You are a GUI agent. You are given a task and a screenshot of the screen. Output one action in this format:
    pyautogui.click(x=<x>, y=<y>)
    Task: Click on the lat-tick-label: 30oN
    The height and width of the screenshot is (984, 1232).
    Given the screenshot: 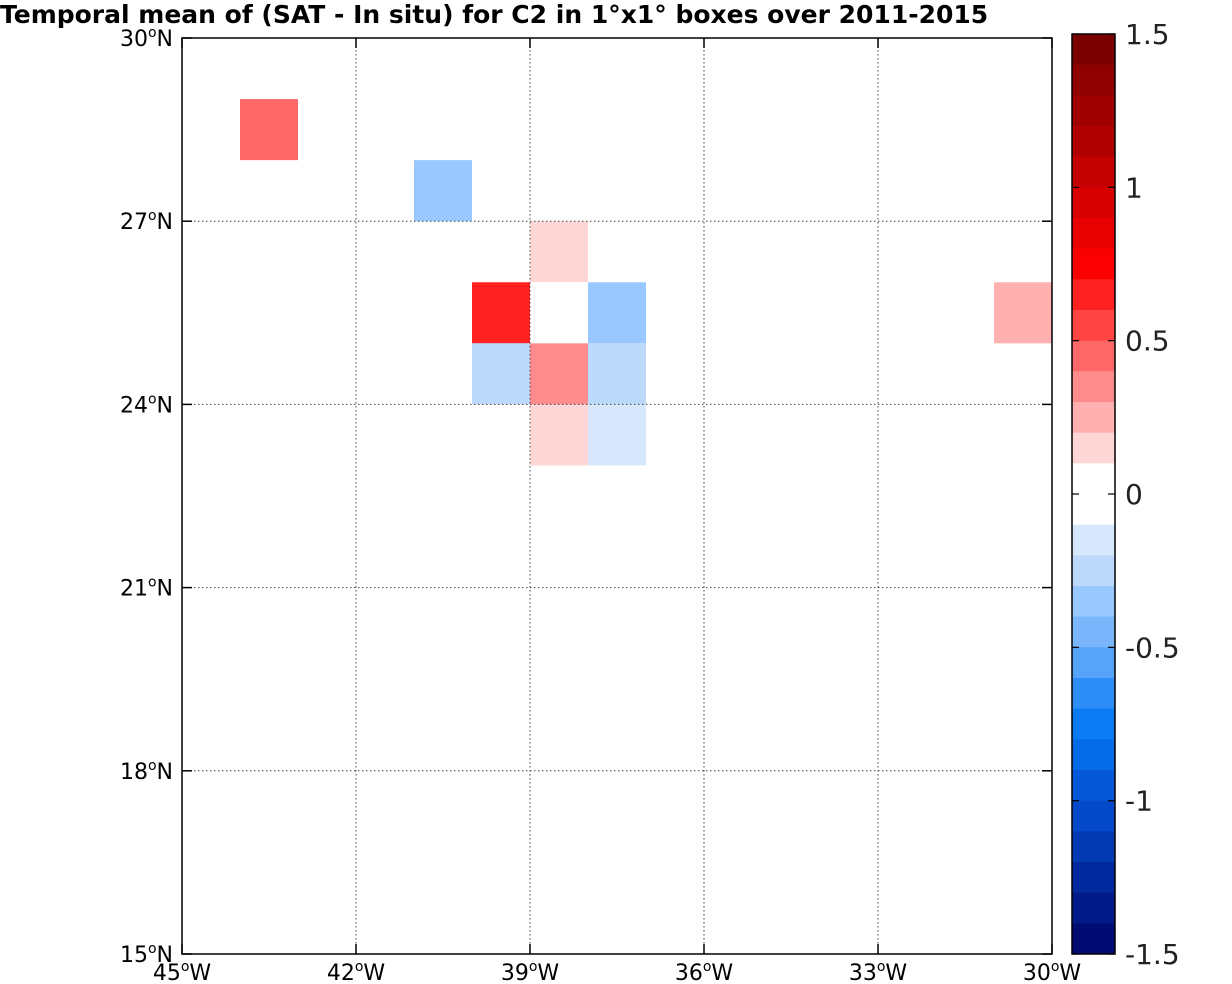 What is the action you would take?
    pyautogui.click(x=146, y=38)
    